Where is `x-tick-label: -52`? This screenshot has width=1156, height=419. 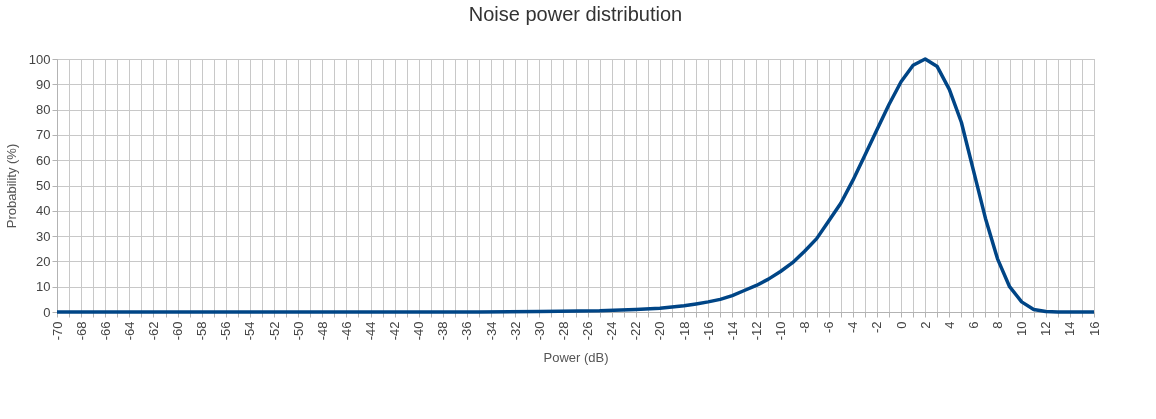 x-tick-label: -52 is located at coordinates (274, 331).